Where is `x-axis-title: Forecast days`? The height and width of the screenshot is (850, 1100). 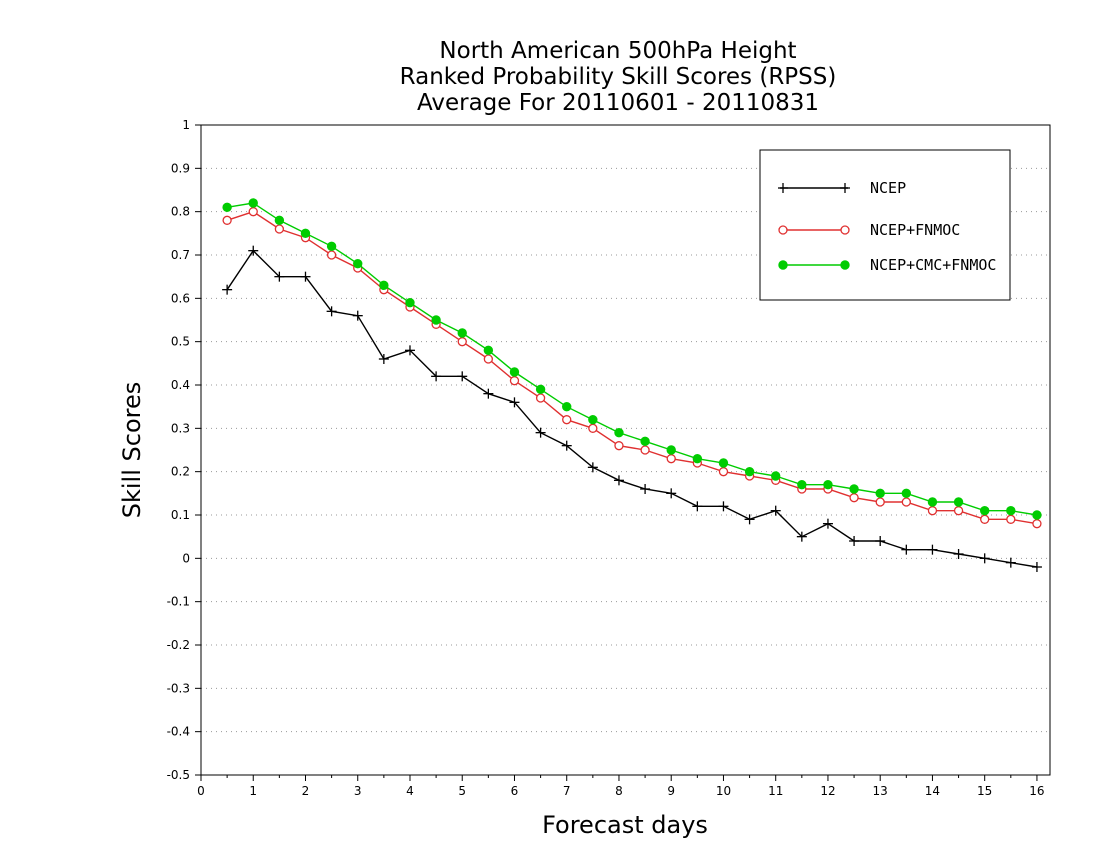
x-axis-title: Forecast days is located at coordinates (625, 825).